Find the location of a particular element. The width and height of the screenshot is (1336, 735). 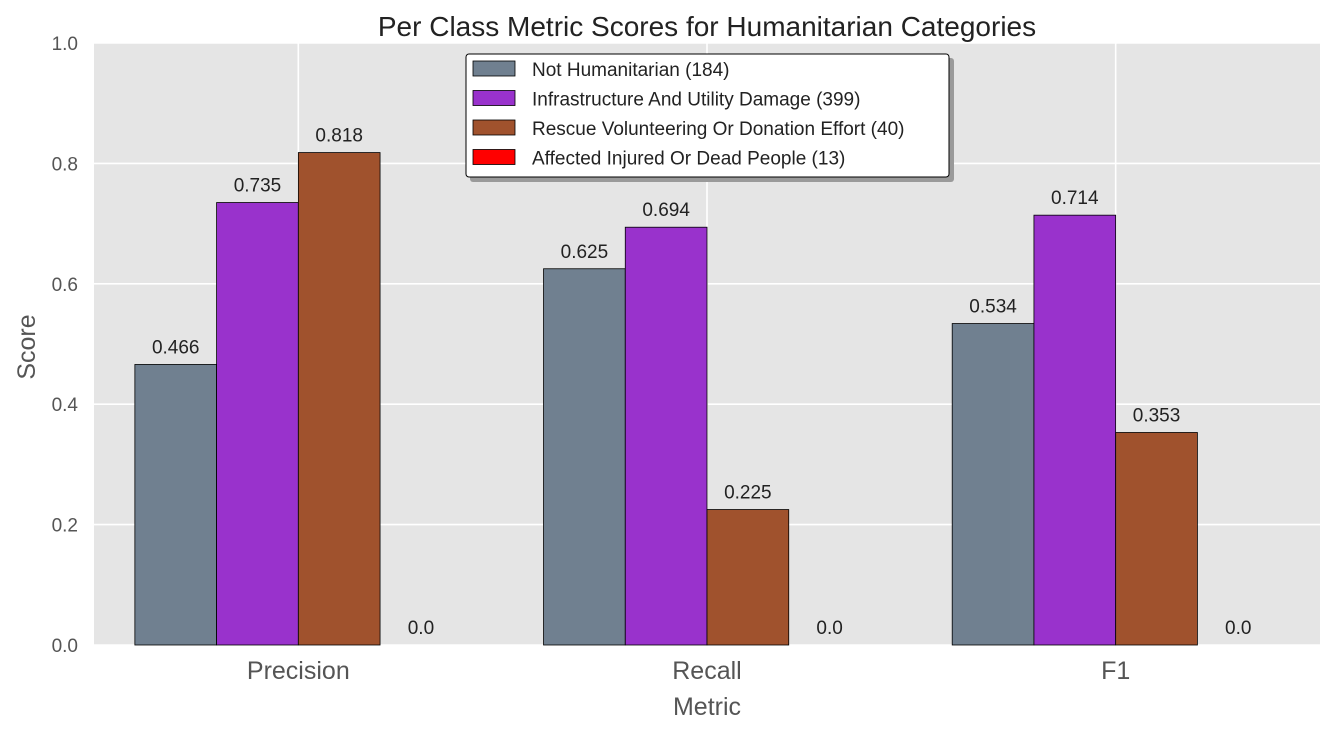

x-axis-title: Metric is located at coordinates (707, 707).